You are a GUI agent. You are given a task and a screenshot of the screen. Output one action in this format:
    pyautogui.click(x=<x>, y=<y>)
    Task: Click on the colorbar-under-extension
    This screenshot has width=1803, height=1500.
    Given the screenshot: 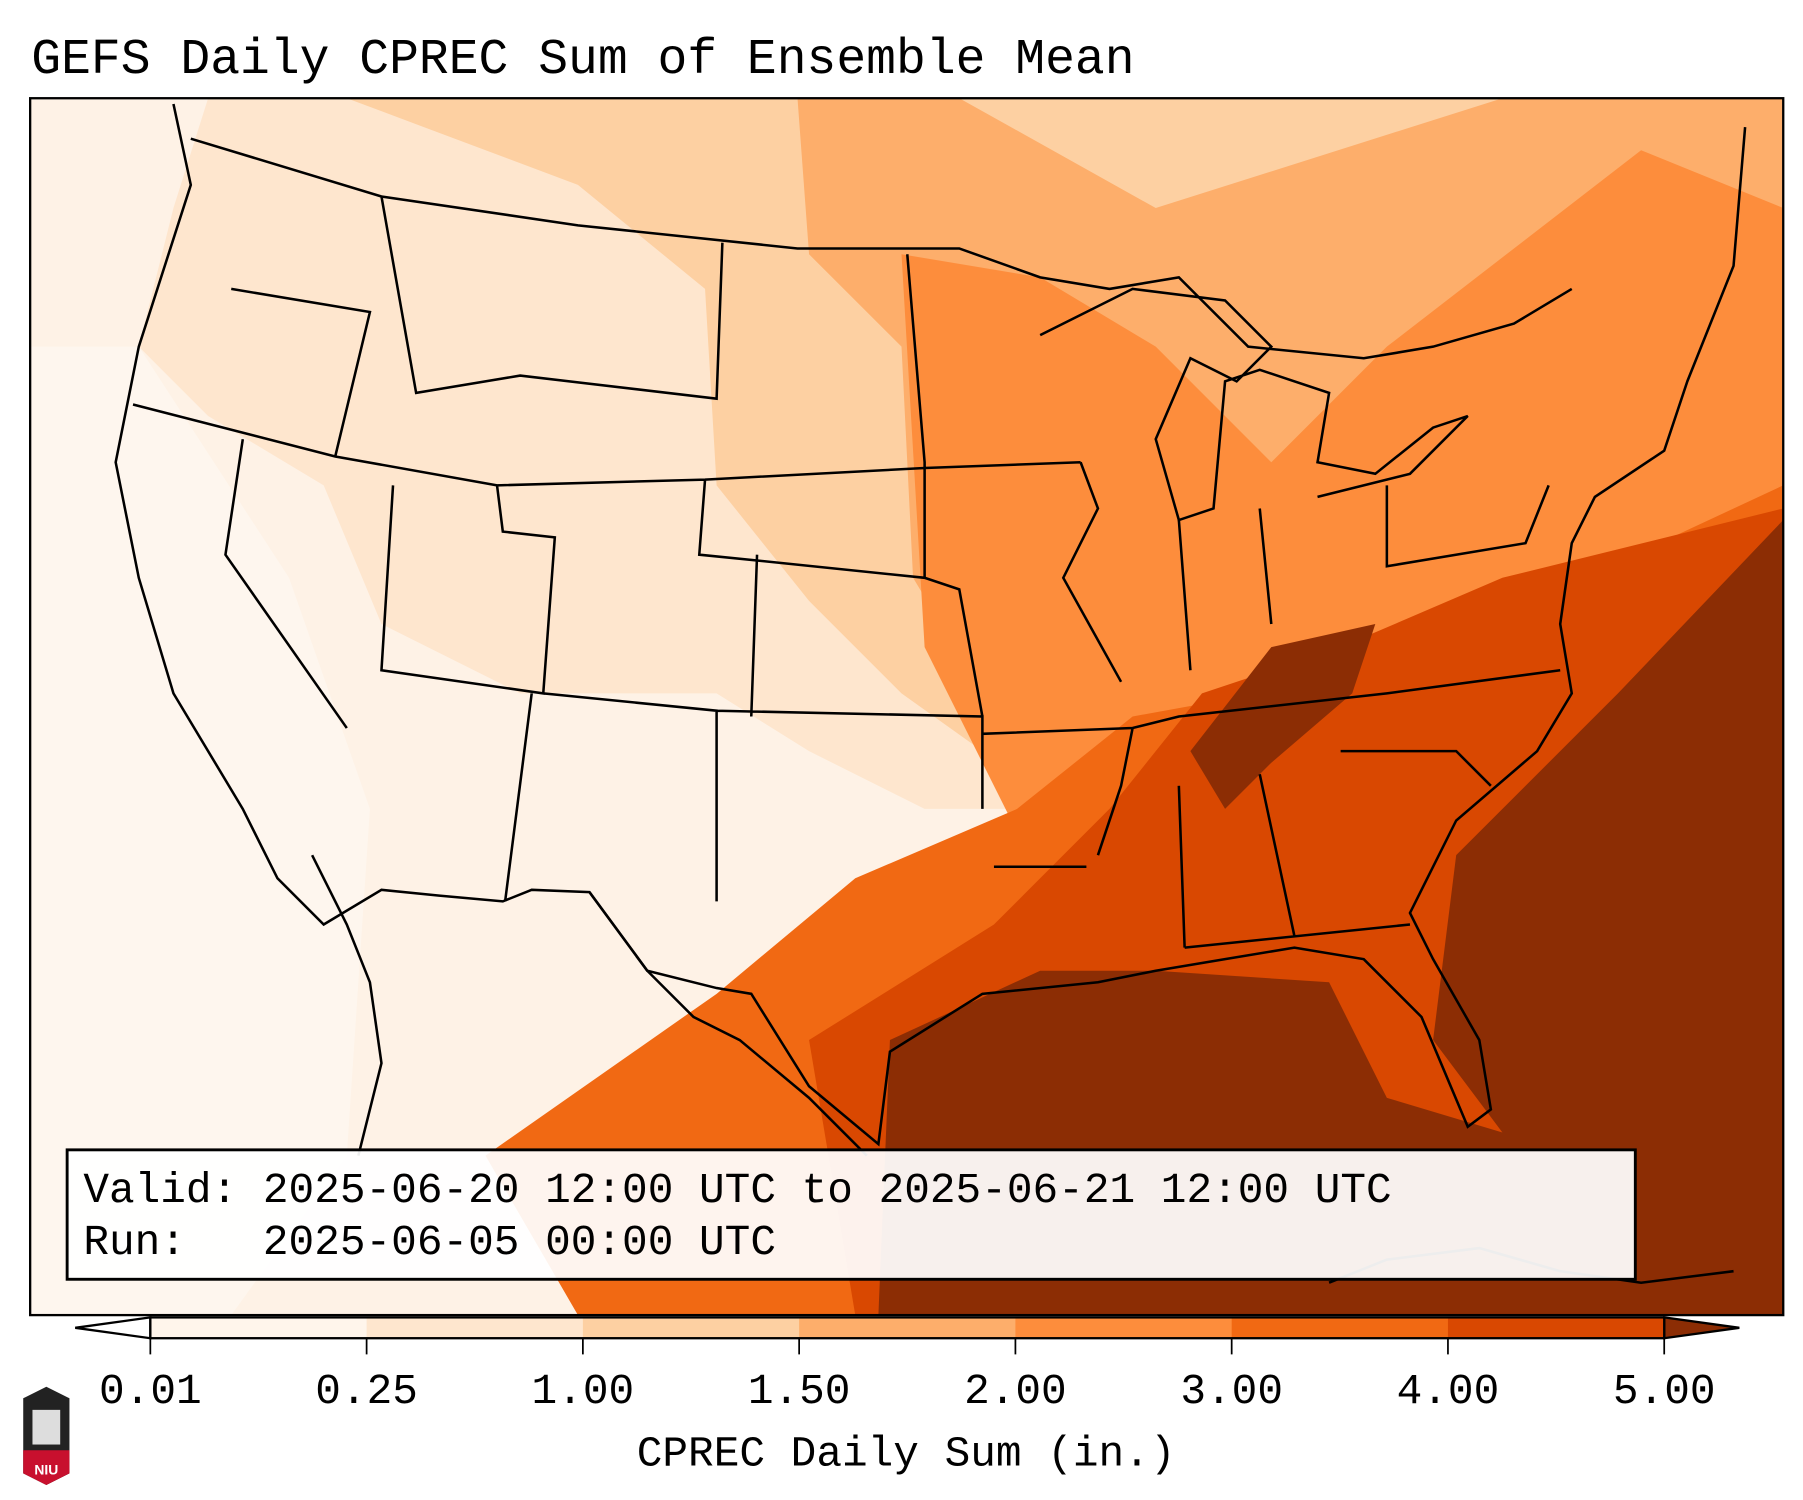 What is the action you would take?
    pyautogui.click(x=113, y=1328)
    